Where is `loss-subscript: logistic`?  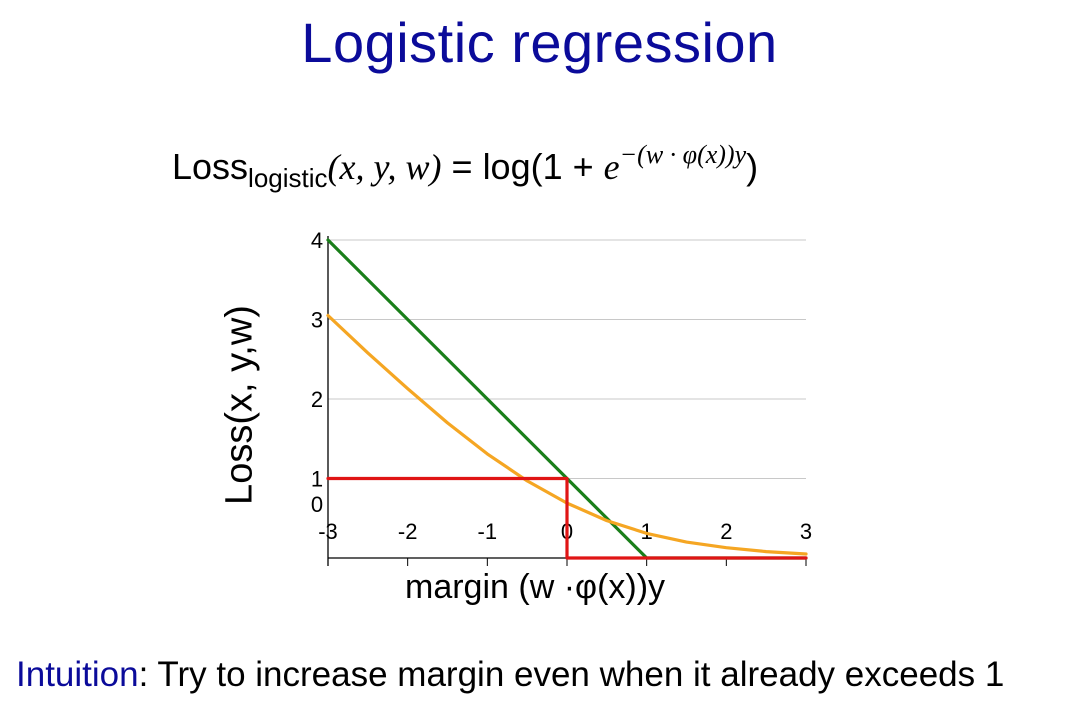
loss-subscript: logistic is located at coordinates (288, 178).